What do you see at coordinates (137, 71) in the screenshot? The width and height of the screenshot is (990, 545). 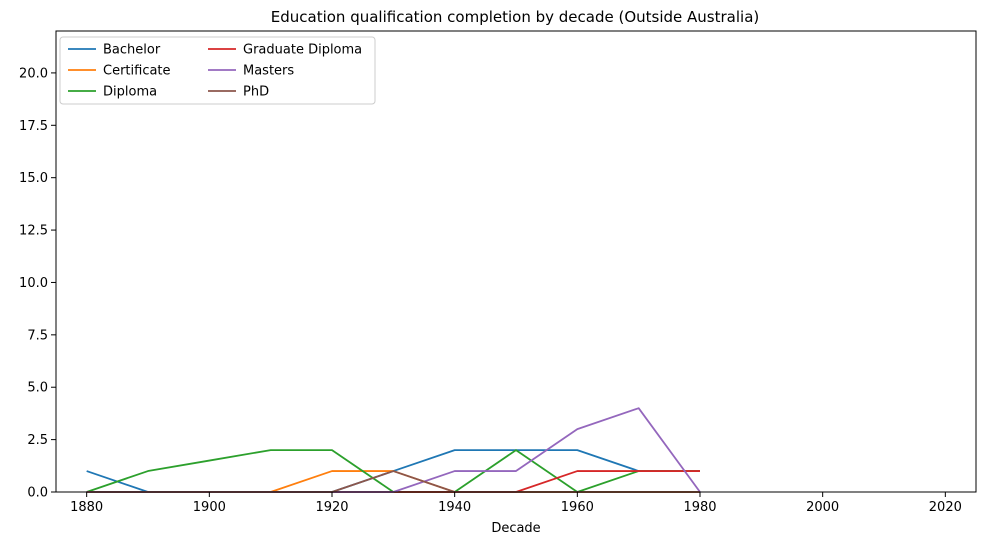 I see `legend-label-certificate: Certificate` at bounding box center [137, 71].